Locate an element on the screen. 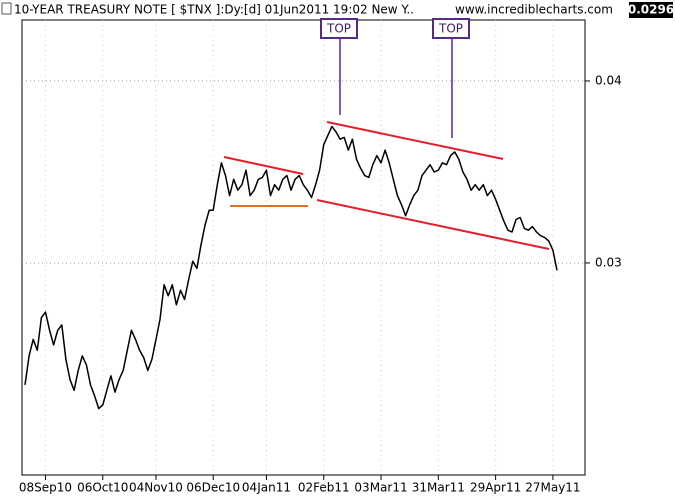 Image resolution: width=675 pixels, height=500 pixels. last-price-box is located at coordinates (651, 10).